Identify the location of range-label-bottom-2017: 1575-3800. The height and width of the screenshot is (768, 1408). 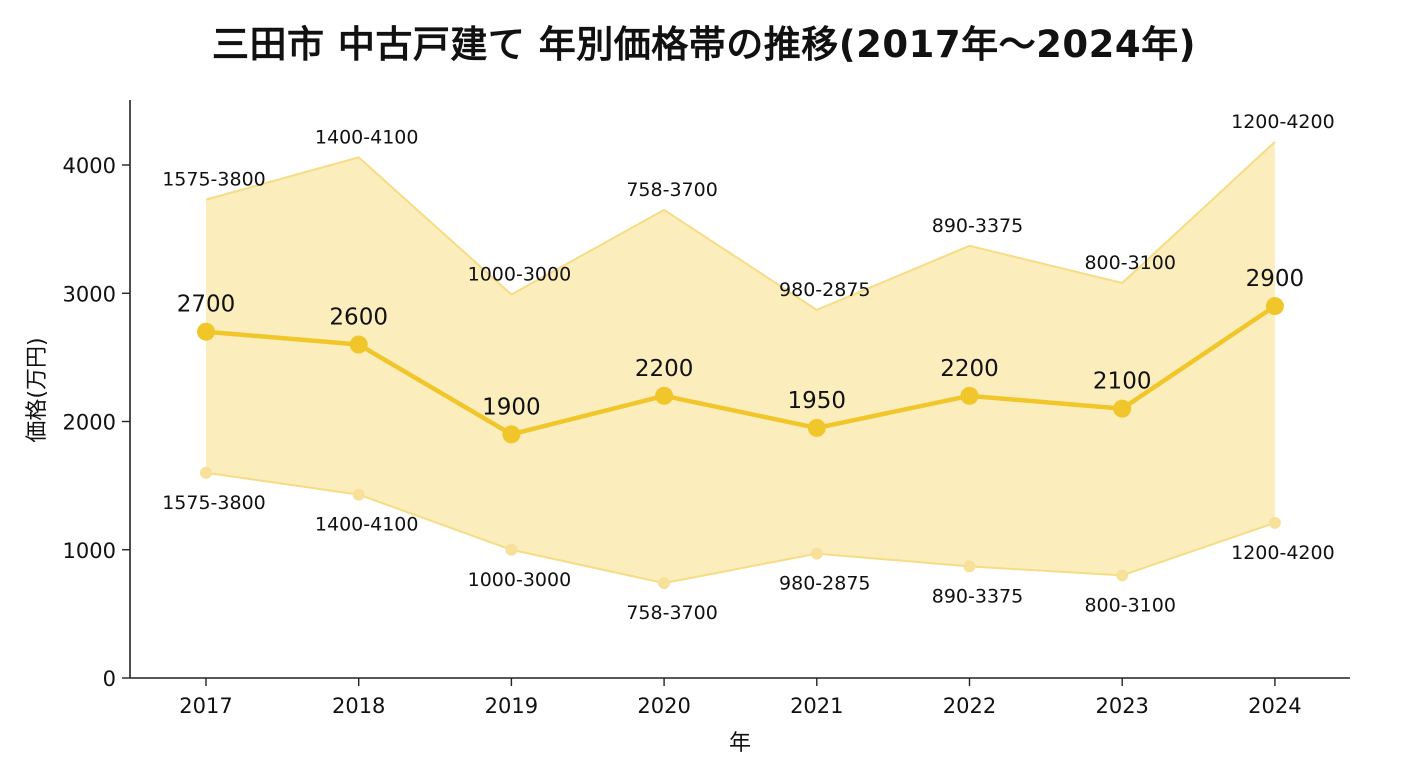
(214, 503).